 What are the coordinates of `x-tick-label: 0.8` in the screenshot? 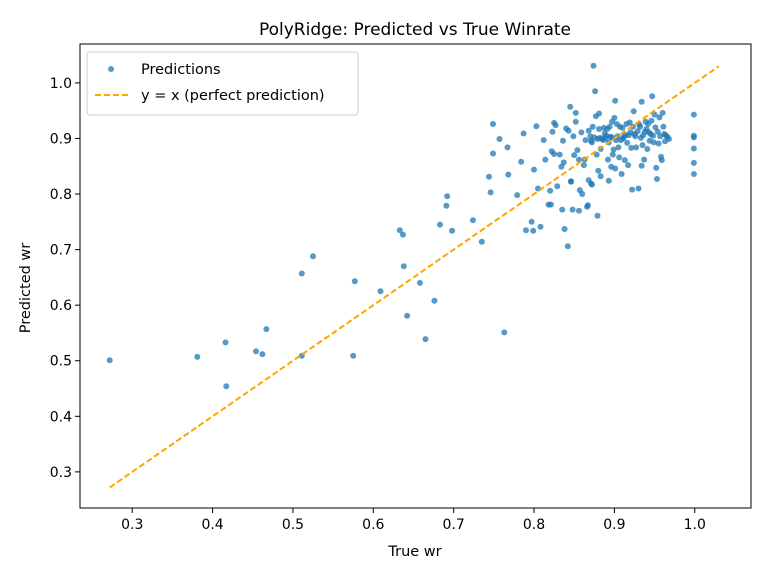 It's located at (534, 525).